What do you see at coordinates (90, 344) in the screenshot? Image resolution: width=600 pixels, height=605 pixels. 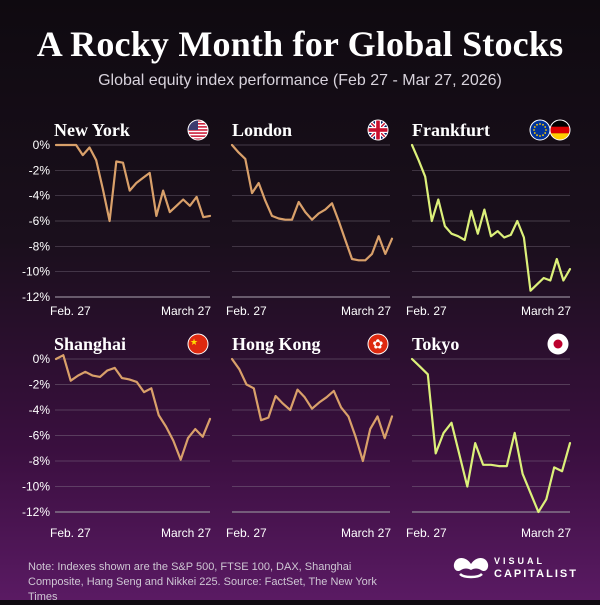 I see `chart-title: Shanghai` at bounding box center [90, 344].